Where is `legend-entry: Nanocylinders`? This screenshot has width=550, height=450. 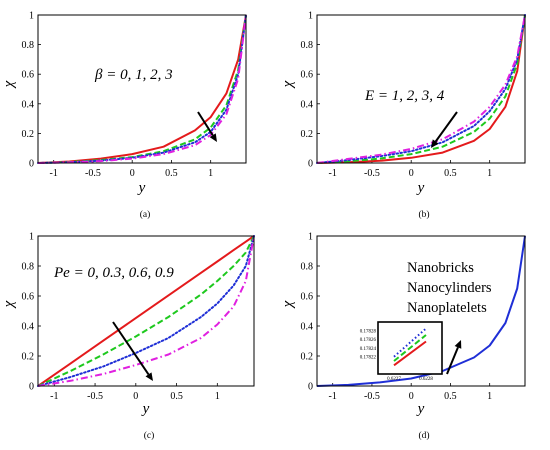 legend-entry: Nanocylinders is located at coordinates (449, 288).